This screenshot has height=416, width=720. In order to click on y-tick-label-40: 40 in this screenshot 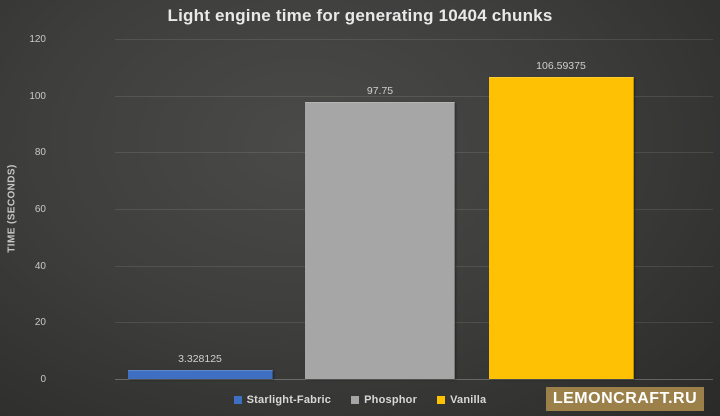, I will do `click(40, 266)`.